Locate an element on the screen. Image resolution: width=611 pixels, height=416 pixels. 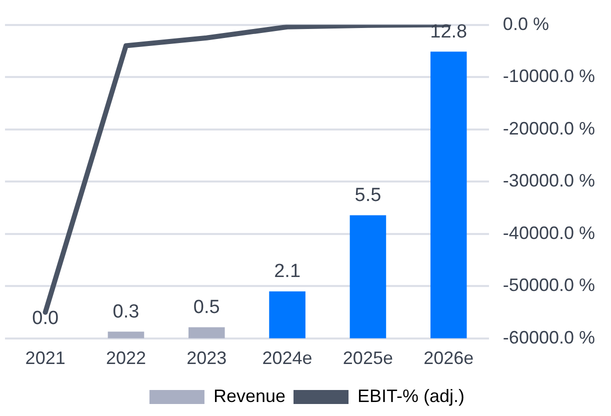
y2-tick-label: -20000.0 % is located at coordinates (549, 128).